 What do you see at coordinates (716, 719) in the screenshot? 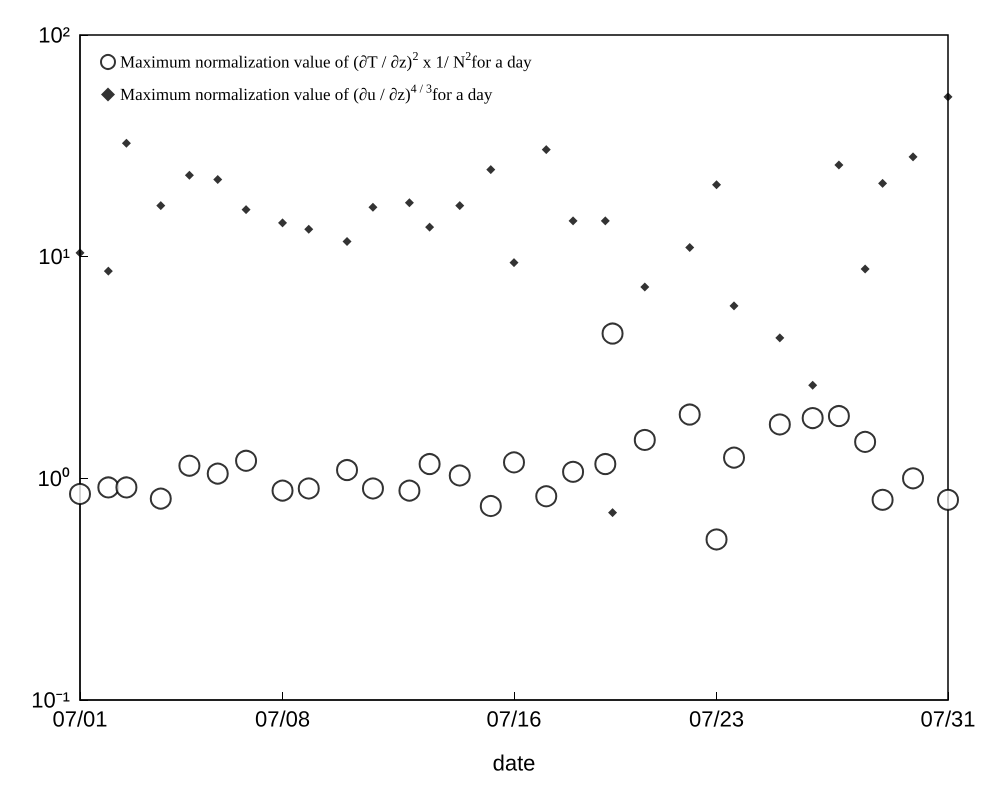
I see `x-tick-label: 07/23` at bounding box center [716, 719].